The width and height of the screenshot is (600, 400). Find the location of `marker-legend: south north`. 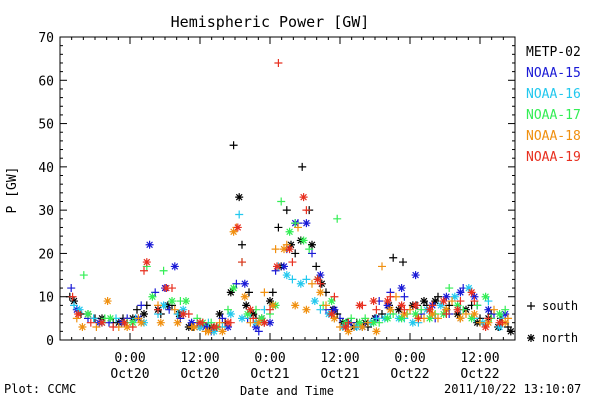

marker-legend: south north is located at coordinates (552, 322).